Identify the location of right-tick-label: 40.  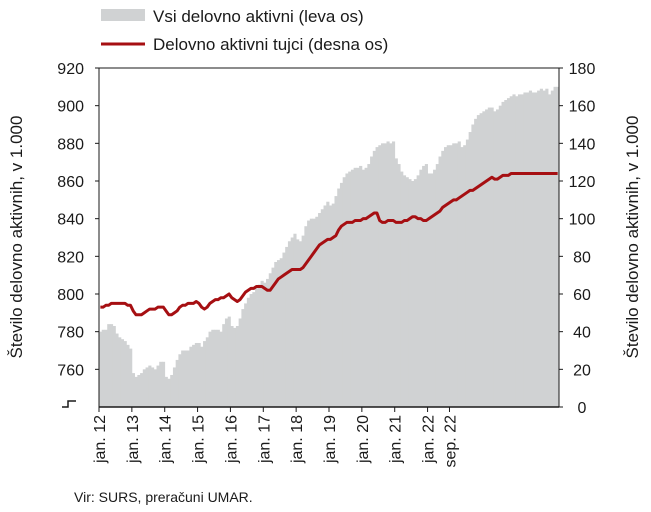
(582, 333).